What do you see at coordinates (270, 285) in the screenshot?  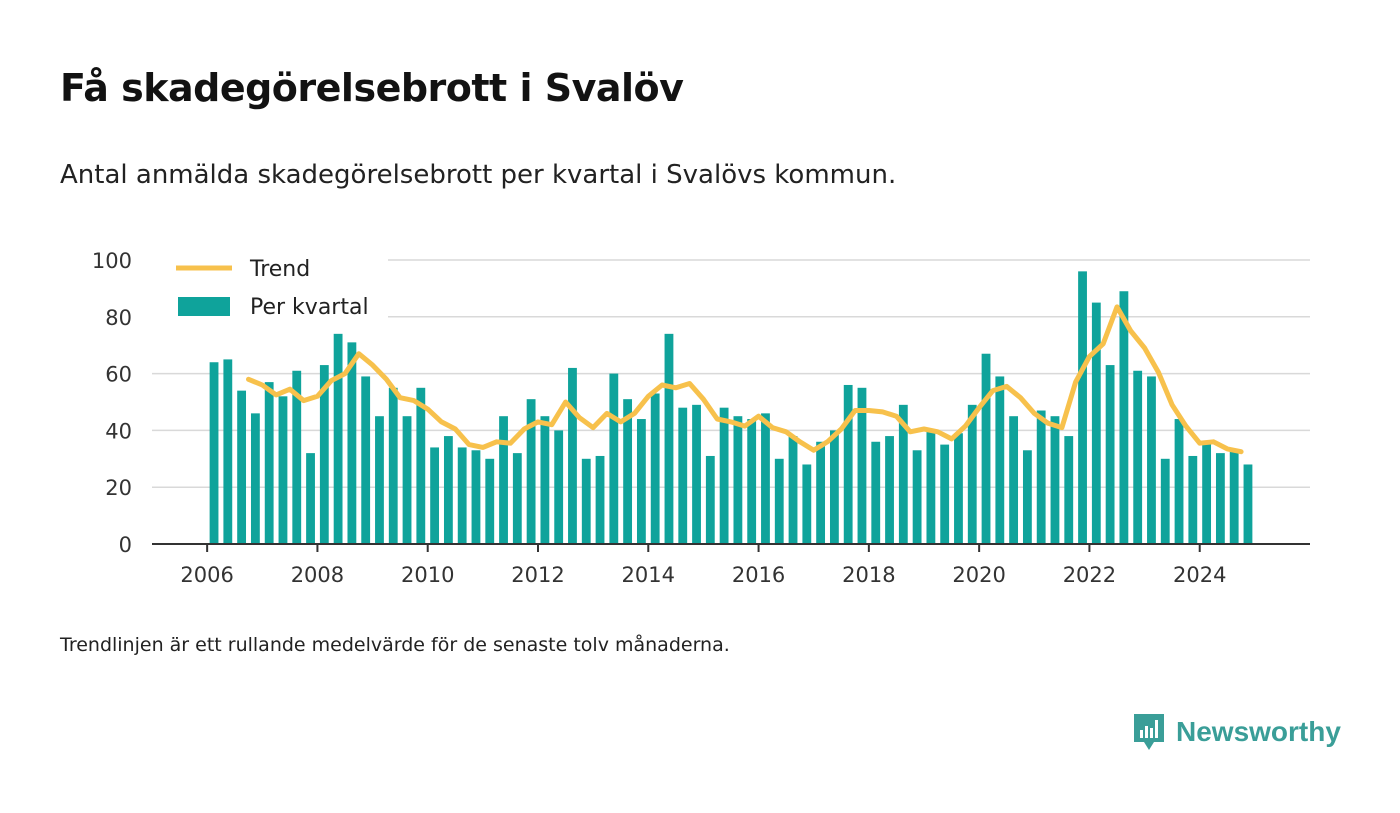 I see `legend: Trend Per kvartal` at bounding box center [270, 285].